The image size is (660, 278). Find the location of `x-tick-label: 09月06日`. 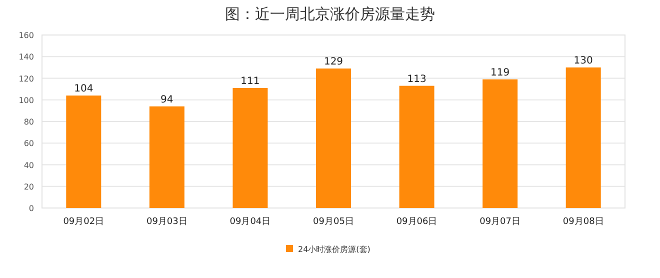

x-tick-label: 09月06日 is located at coordinates (417, 222).